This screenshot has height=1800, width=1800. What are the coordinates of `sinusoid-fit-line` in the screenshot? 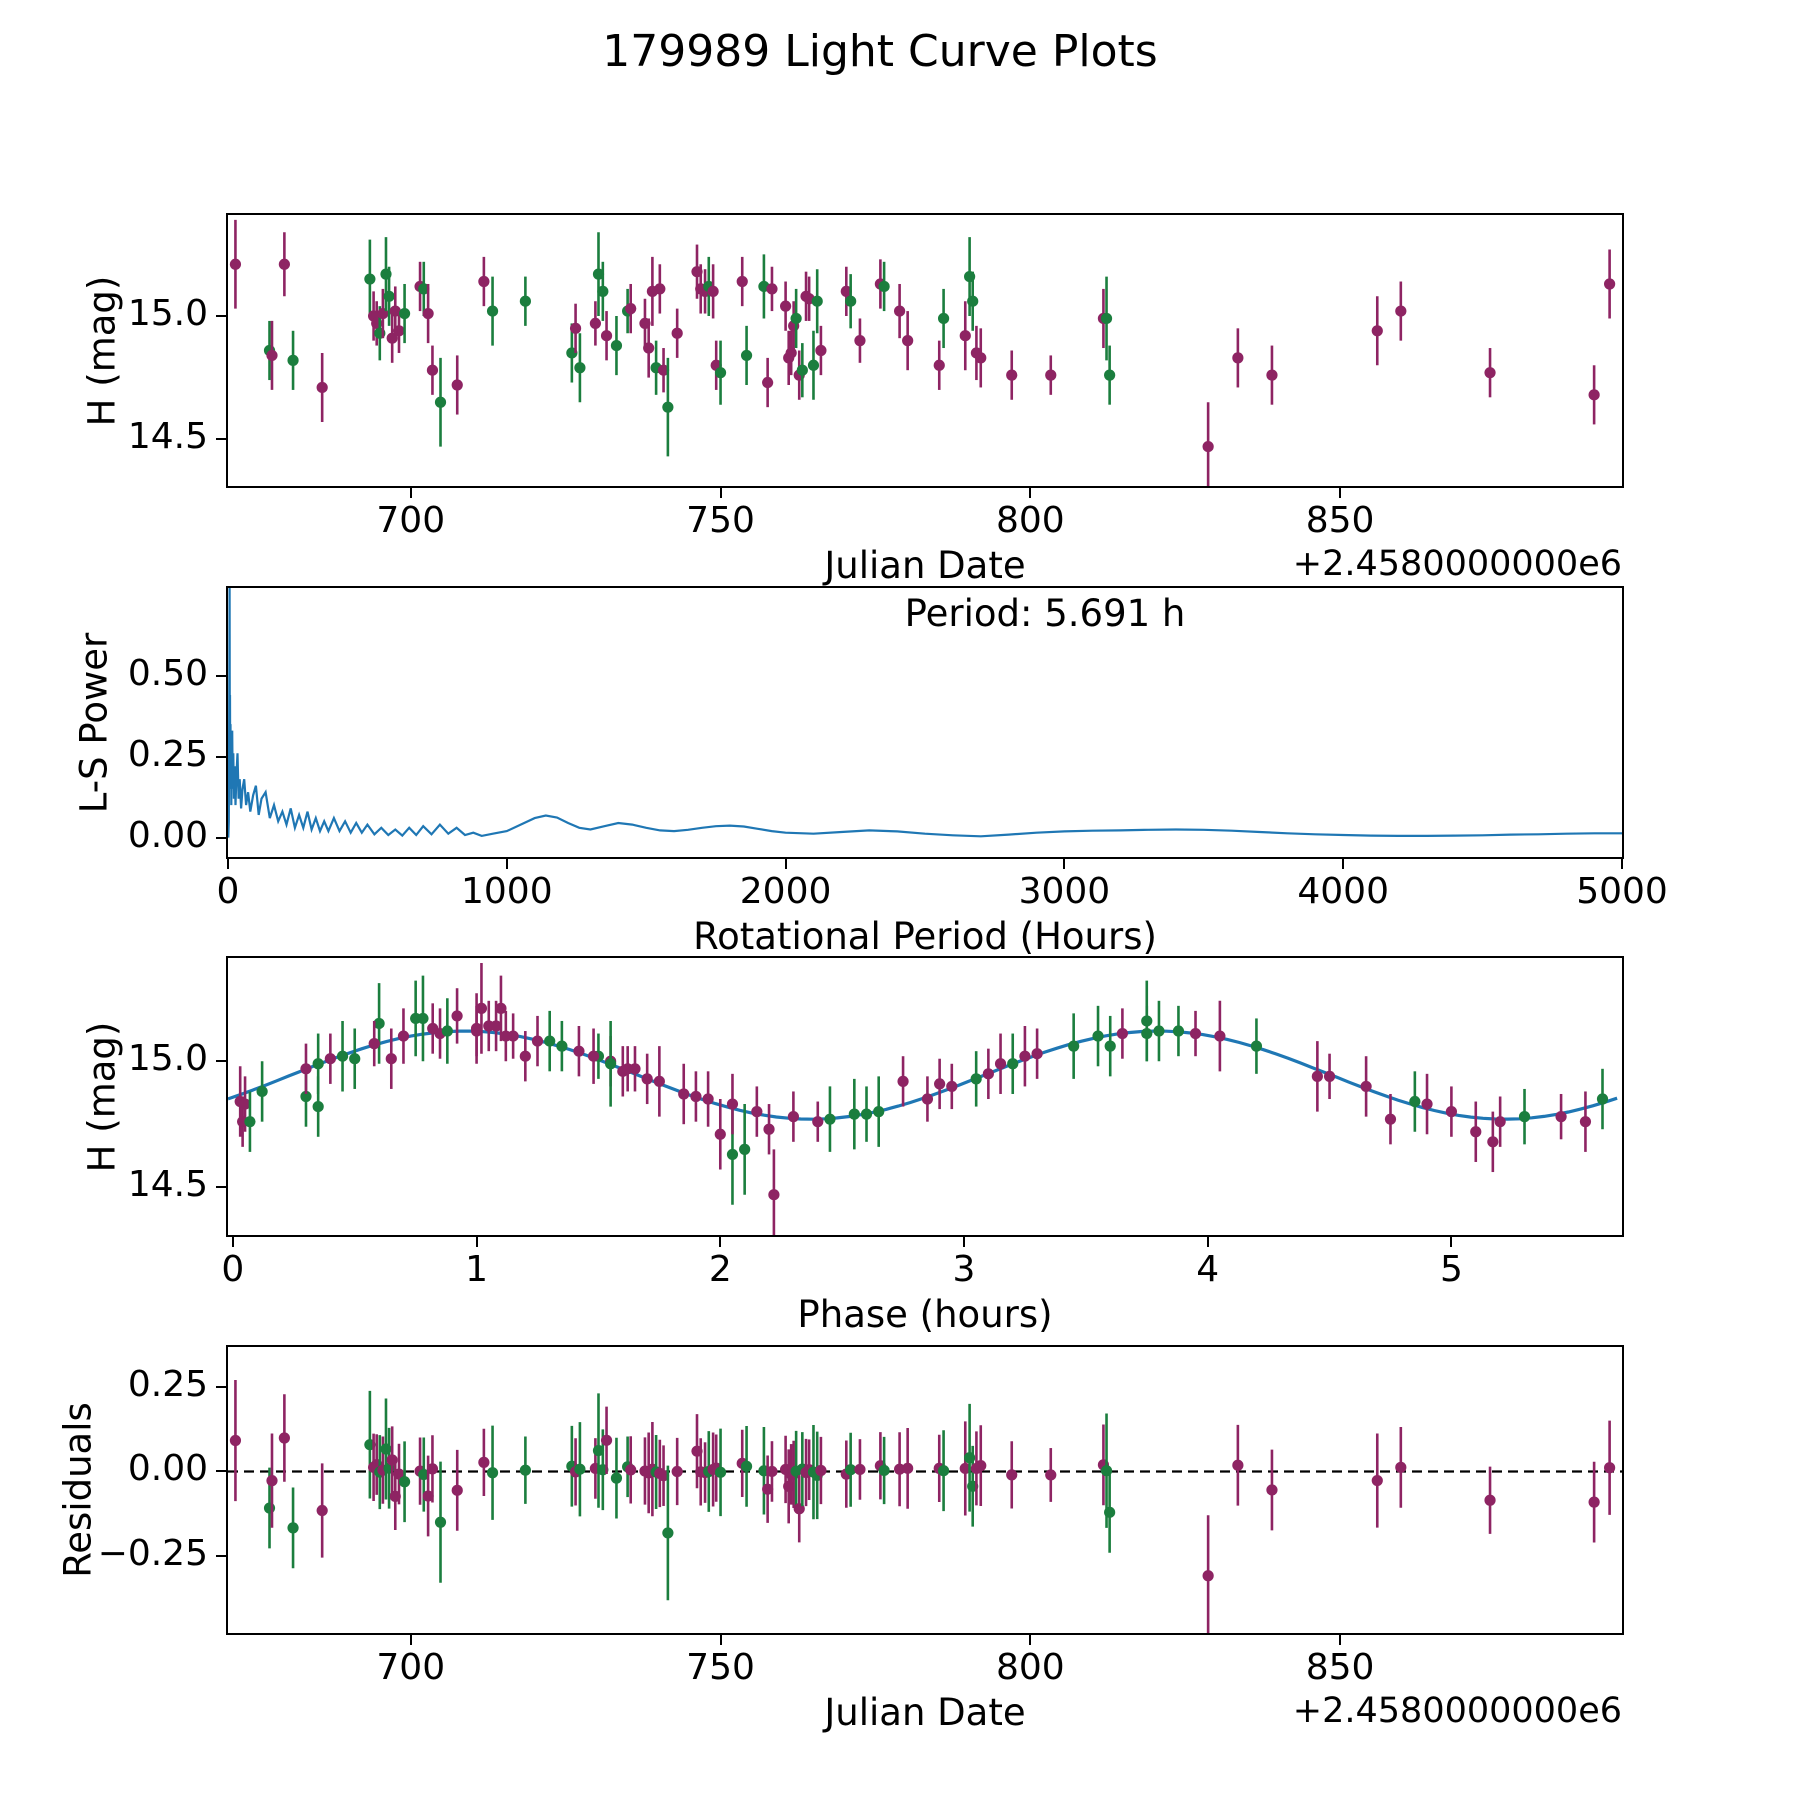 It's located at (923, 1075).